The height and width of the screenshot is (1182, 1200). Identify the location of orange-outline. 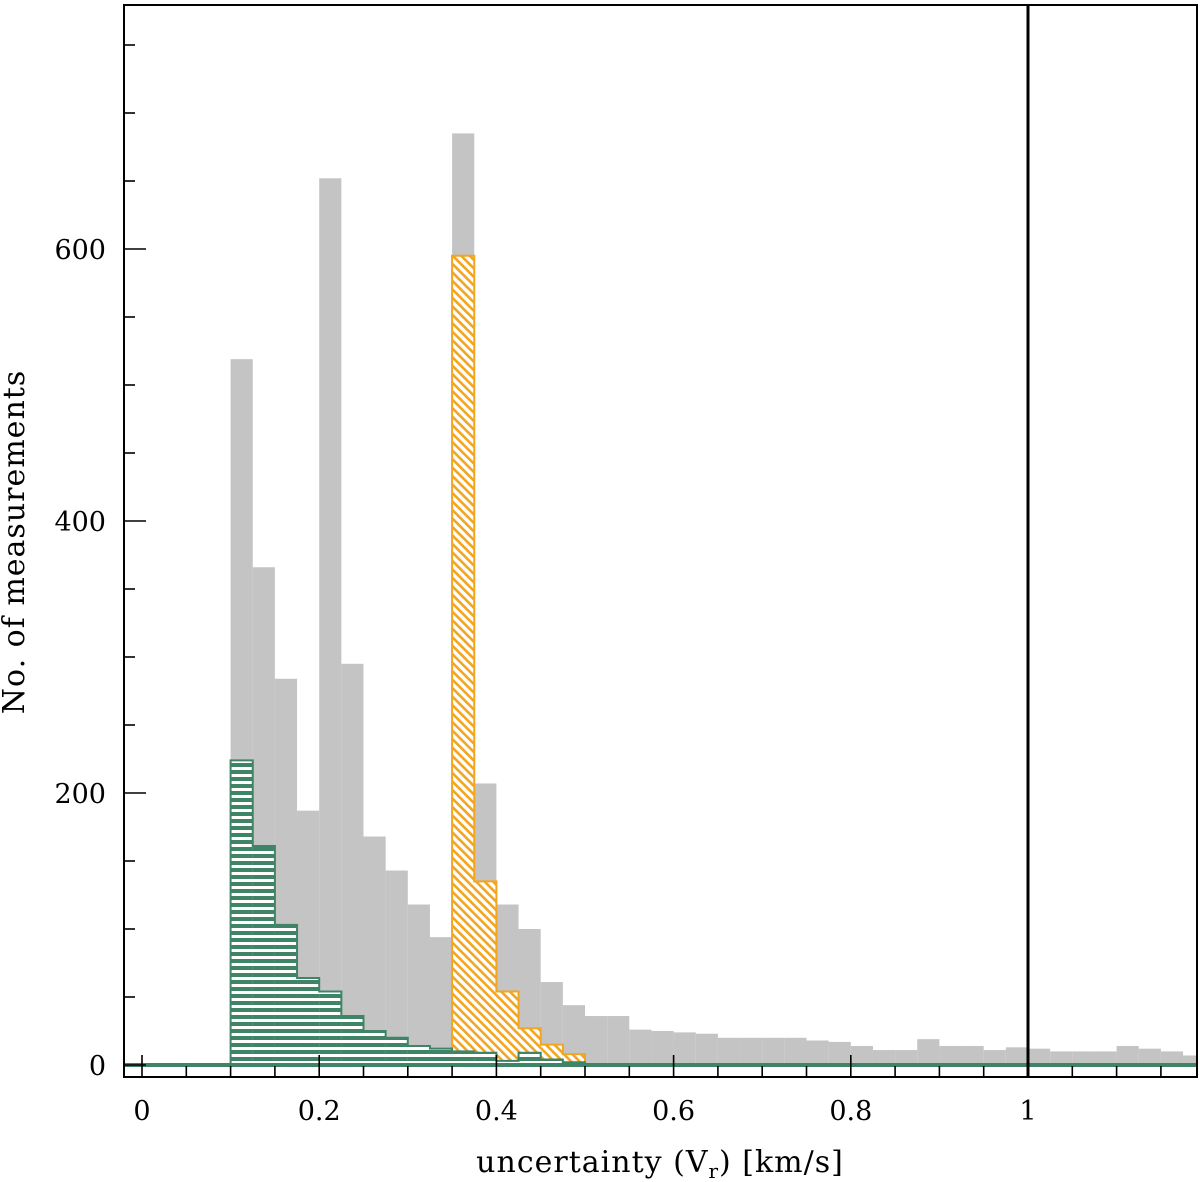
(518, 659).